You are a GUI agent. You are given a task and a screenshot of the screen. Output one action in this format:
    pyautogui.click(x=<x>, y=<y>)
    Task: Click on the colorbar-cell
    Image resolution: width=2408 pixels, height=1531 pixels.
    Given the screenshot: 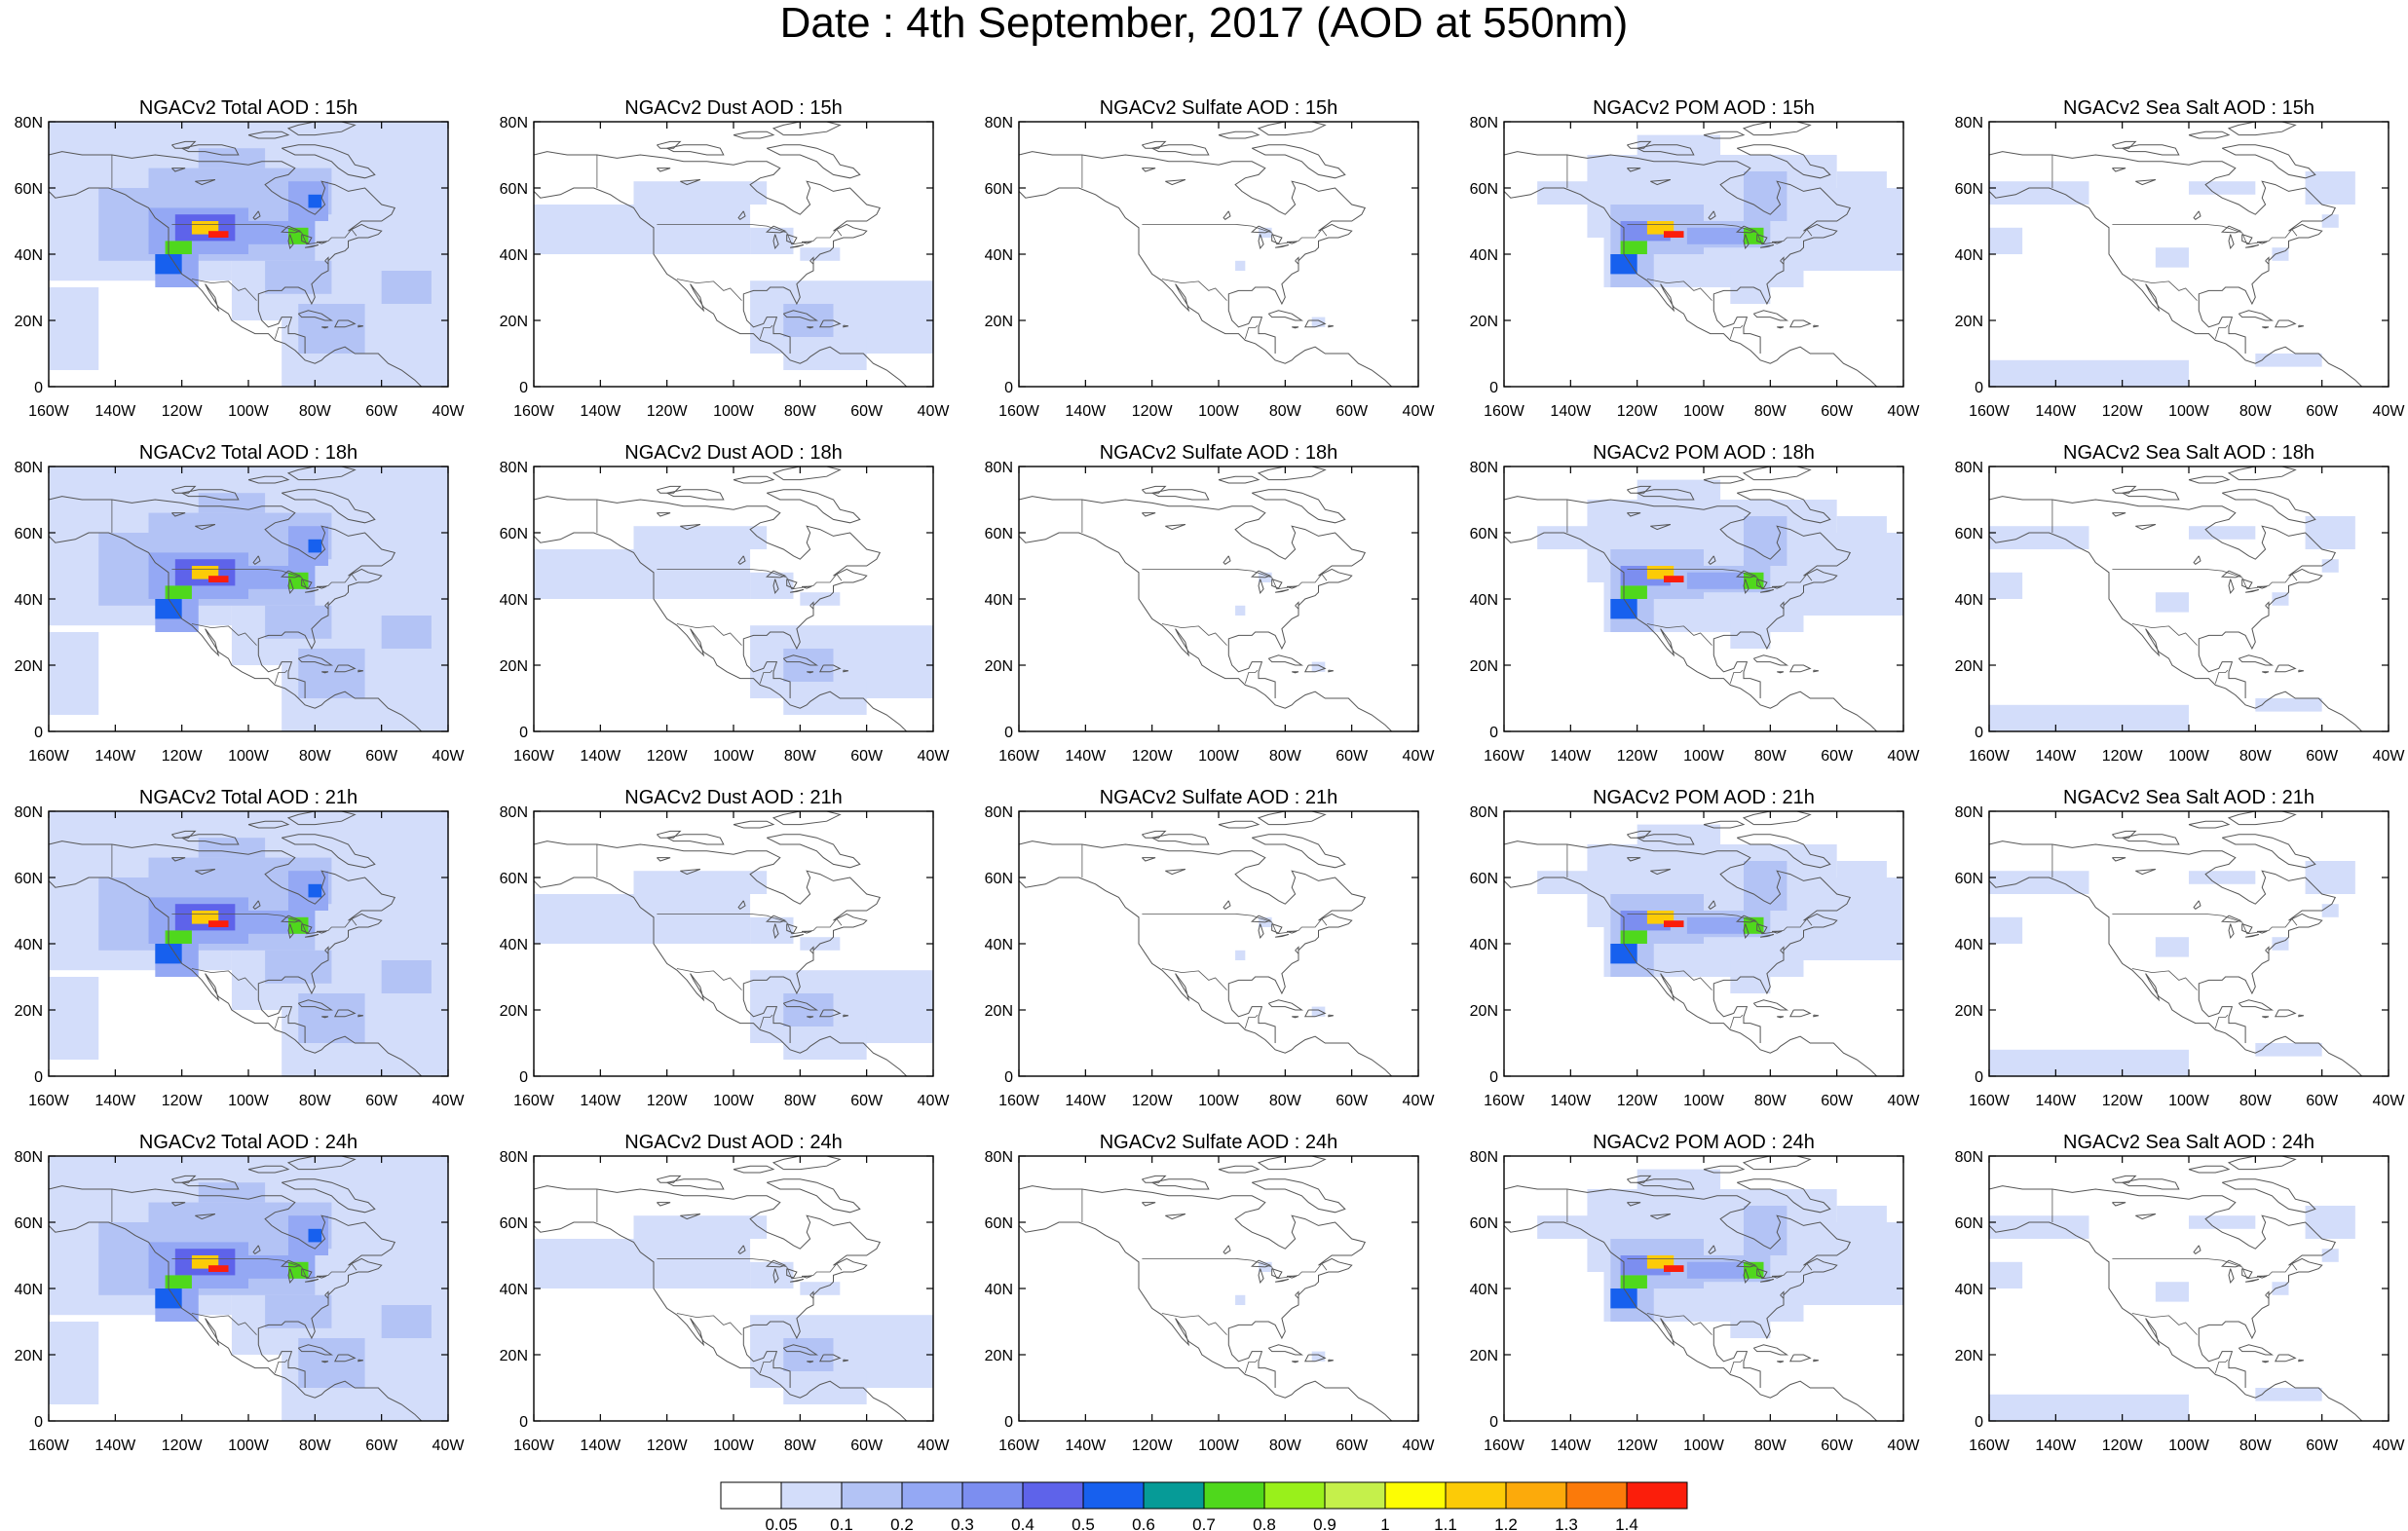 What is the action you would take?
    pyautogui.click(x=1234, y=1495)
    